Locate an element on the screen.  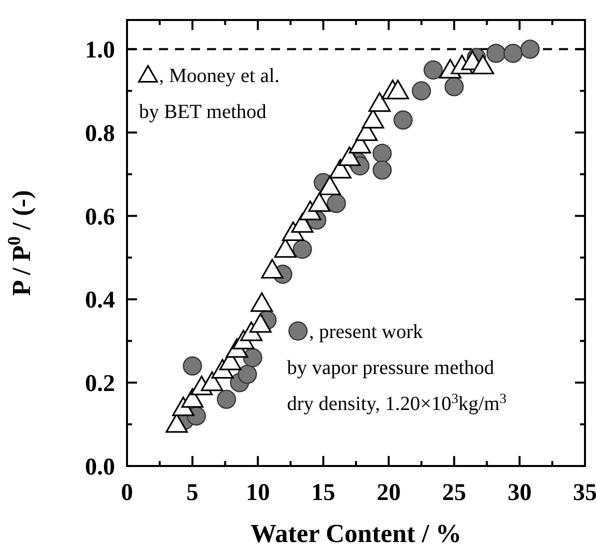
x-tick-label: 35 is located at coordinates (584, 493).